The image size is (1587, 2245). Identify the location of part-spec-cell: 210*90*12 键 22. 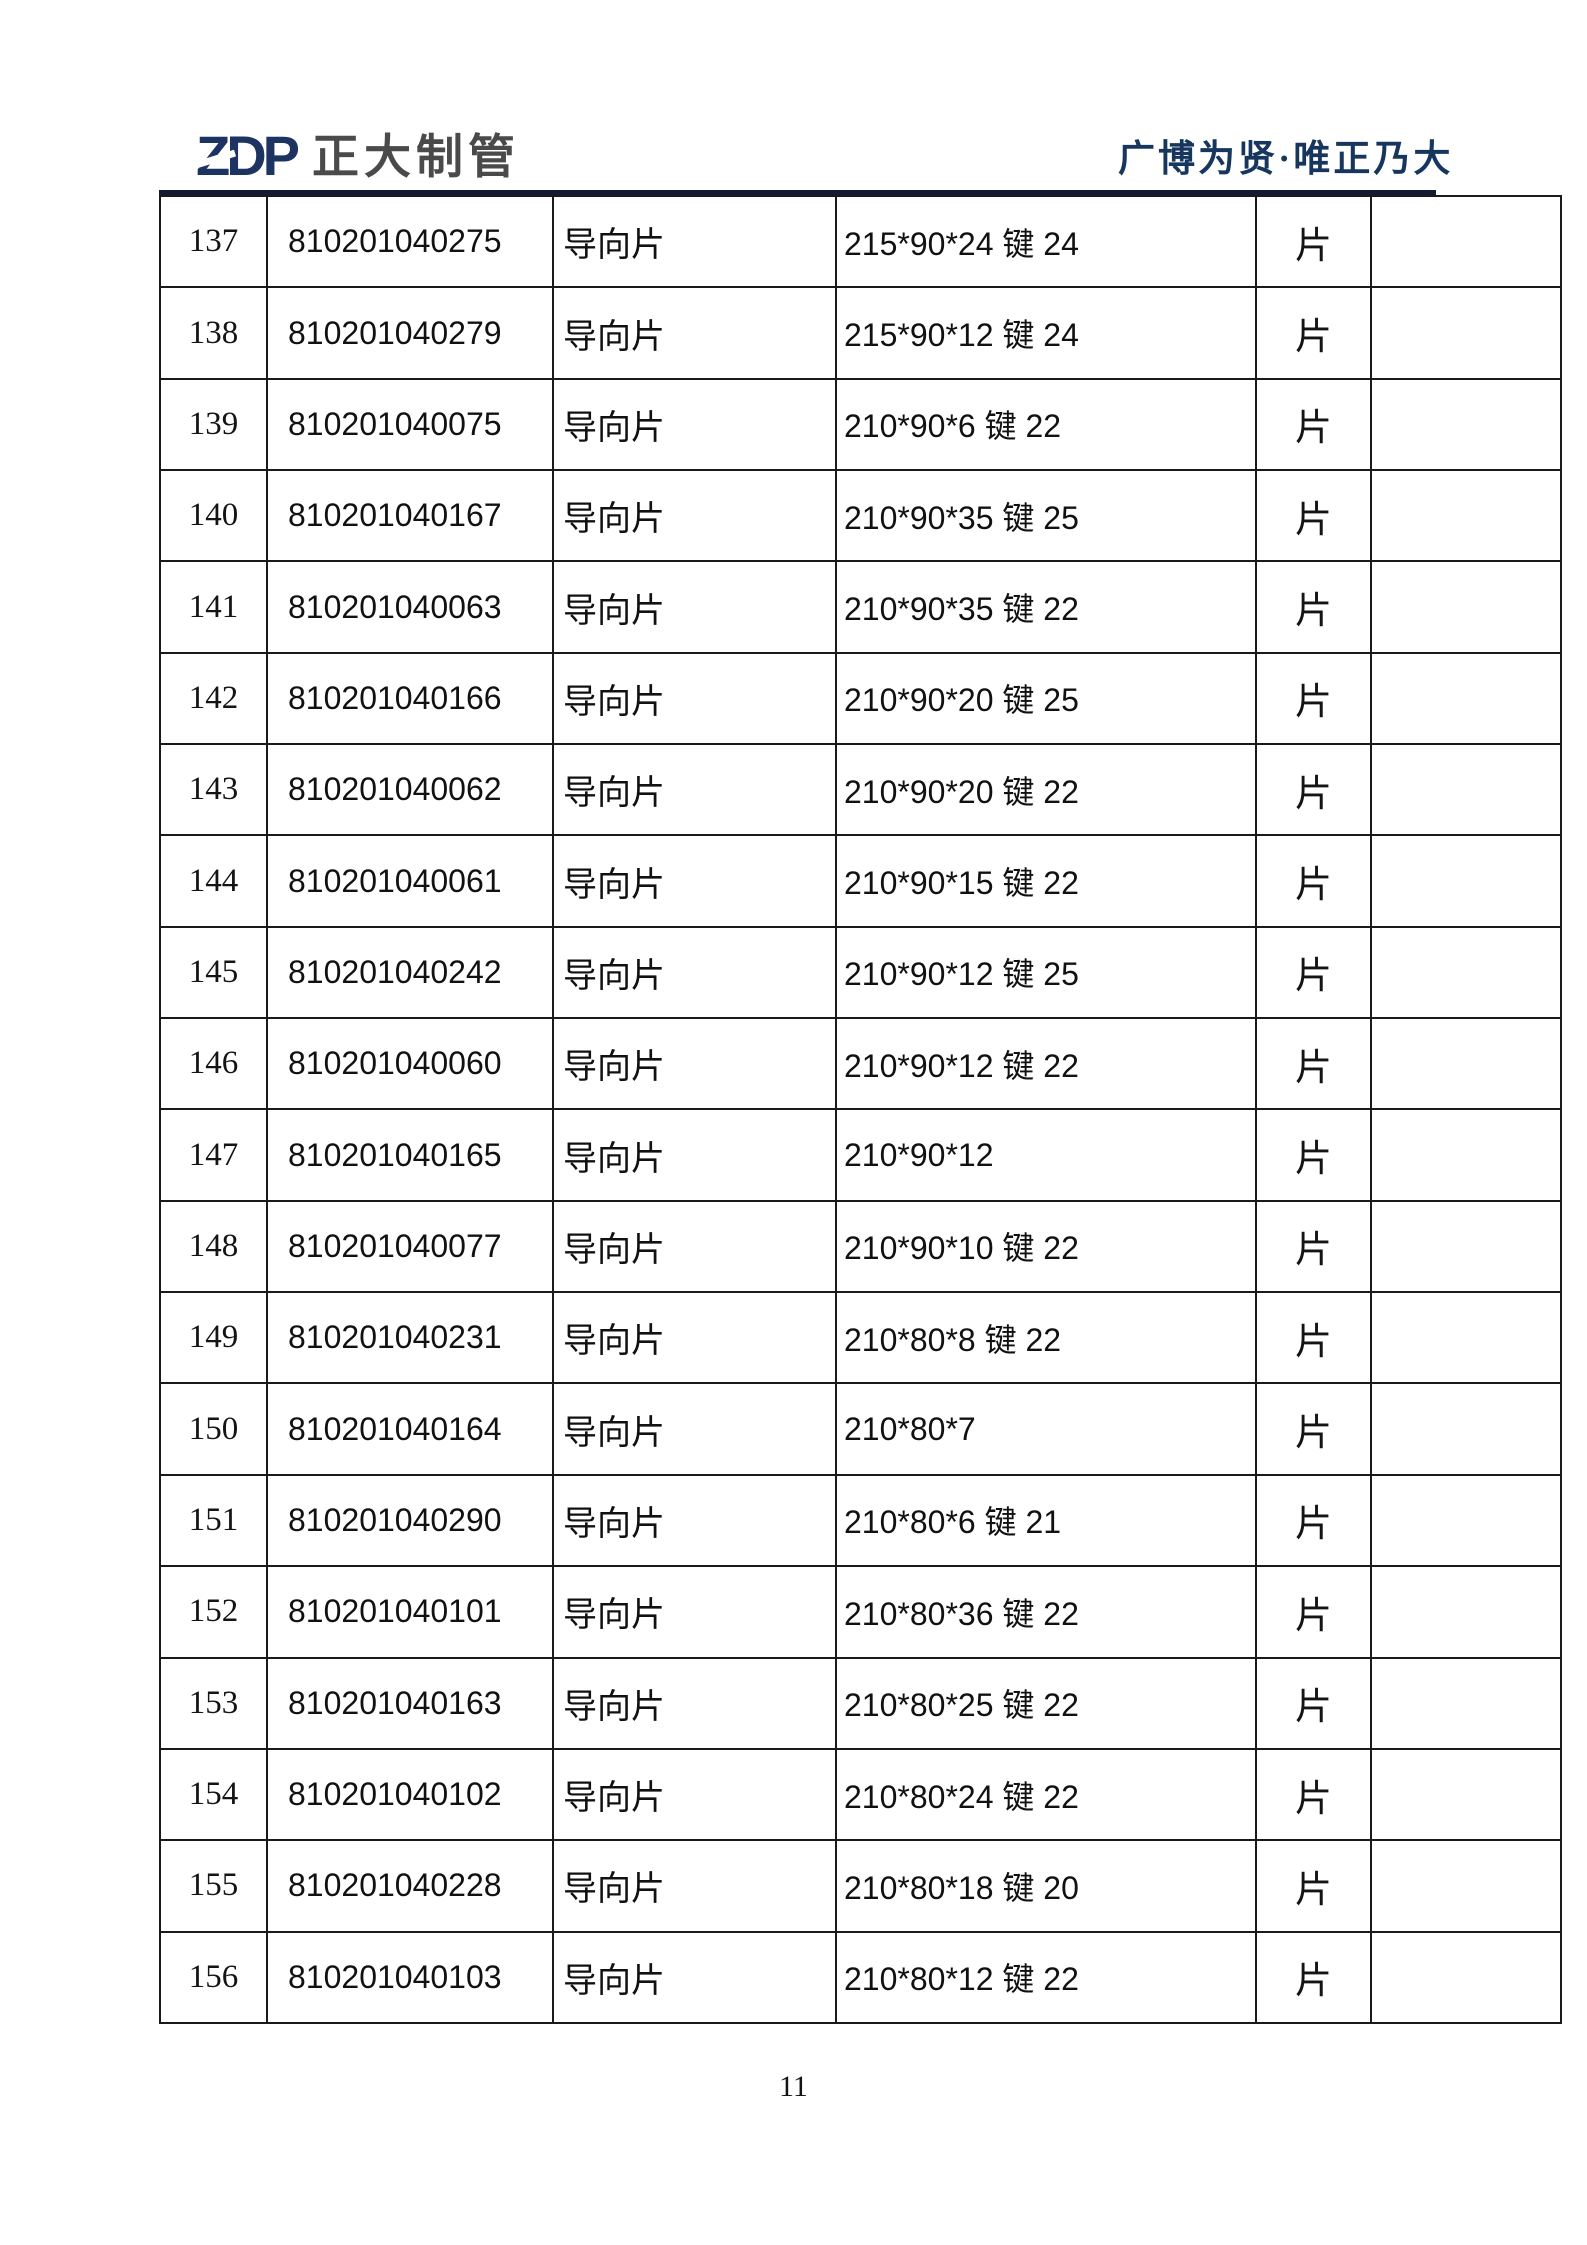
(1046, 1064).